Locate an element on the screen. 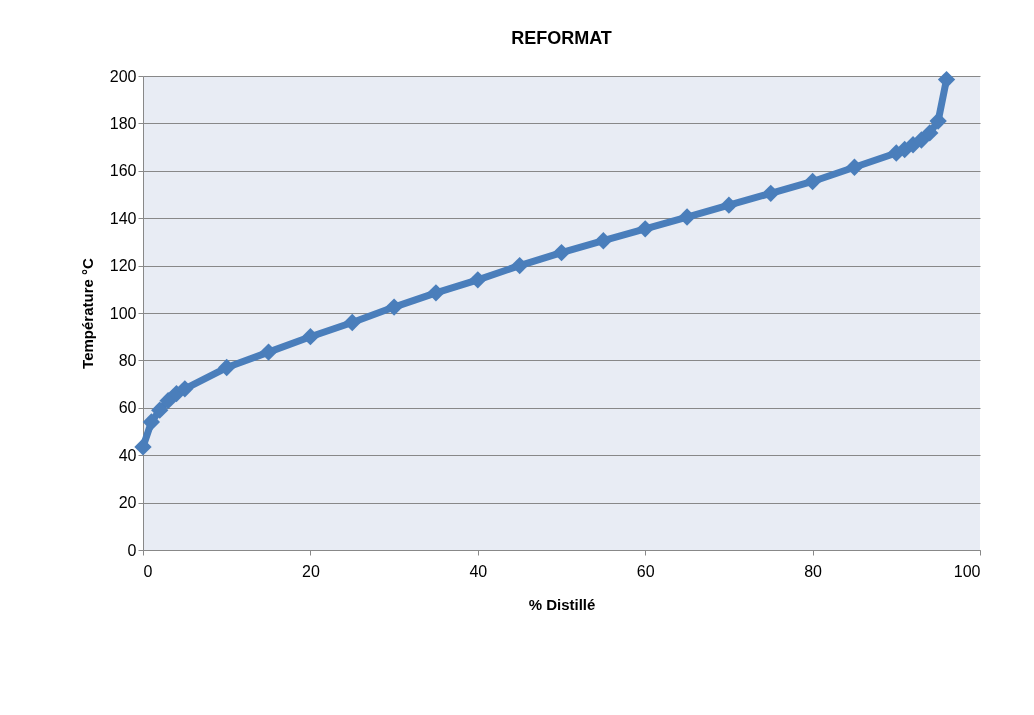  y-tick-label: 0 is located at coordinates (132, 550).